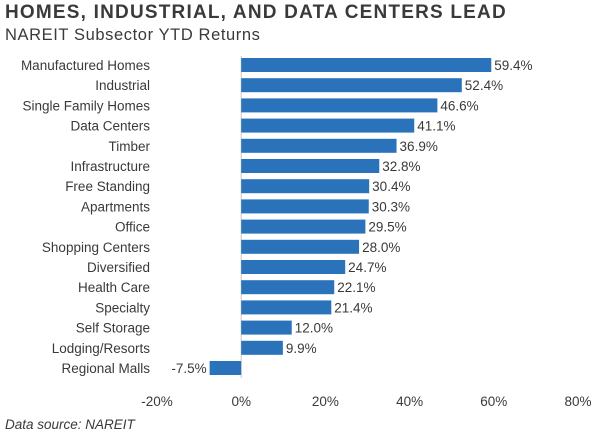 The height and width of the screenshot is (441, 600). Describe the element at coordinates (419, 146) in the screenshot. I see `data-label: 36.9%` at that location.